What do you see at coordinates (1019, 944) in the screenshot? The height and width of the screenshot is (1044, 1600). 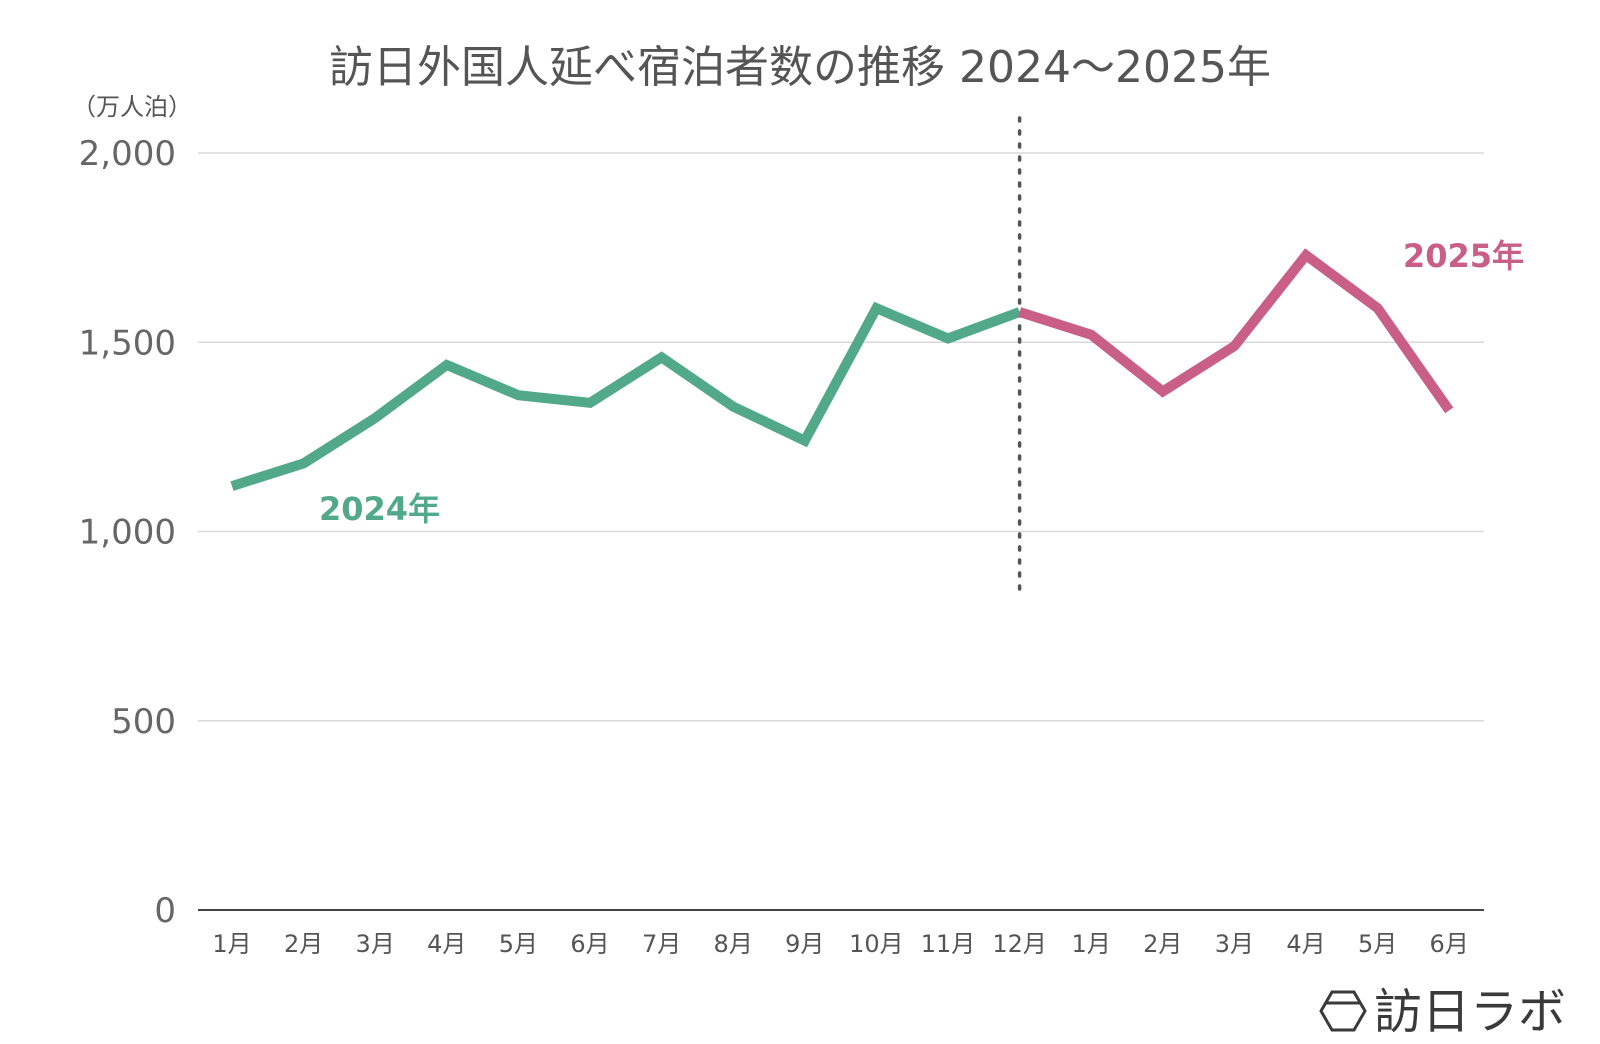 I see `x-tick-label: 12月` at bounding box center [1019, 944].